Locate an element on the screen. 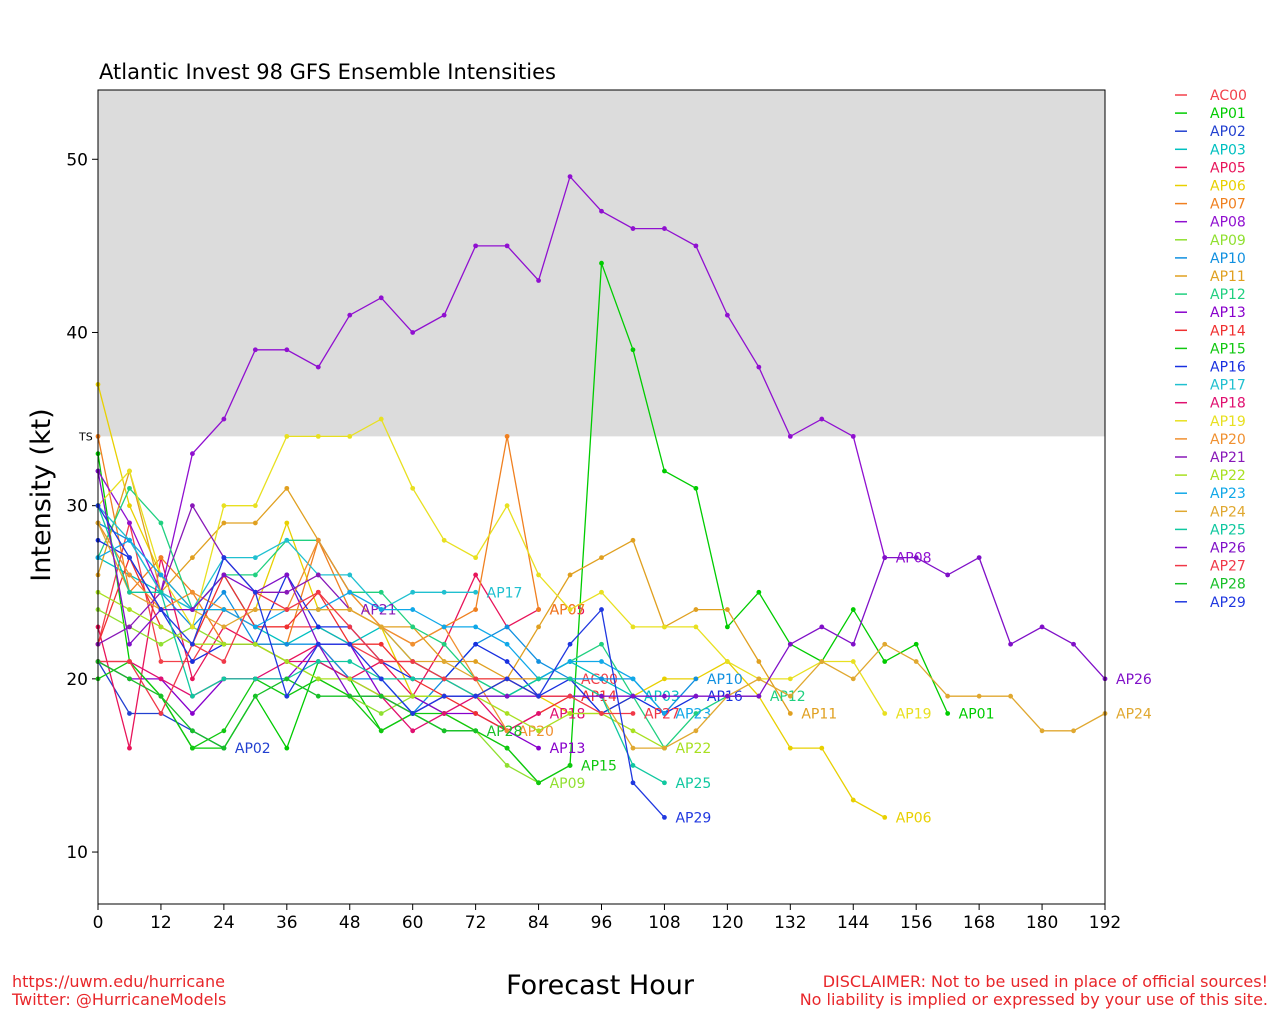 The width and height of the screenshot is (1280, 1024). y-tick-label: 20 is located at coordinates (77, 680).